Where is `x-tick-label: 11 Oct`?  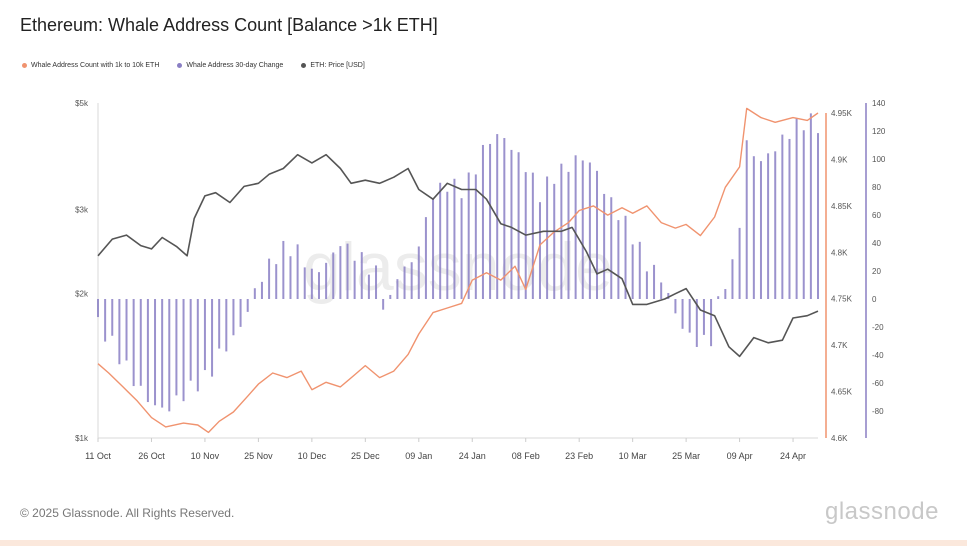
x-tick-label: 11 Oct is located at coordinates (98, 456).